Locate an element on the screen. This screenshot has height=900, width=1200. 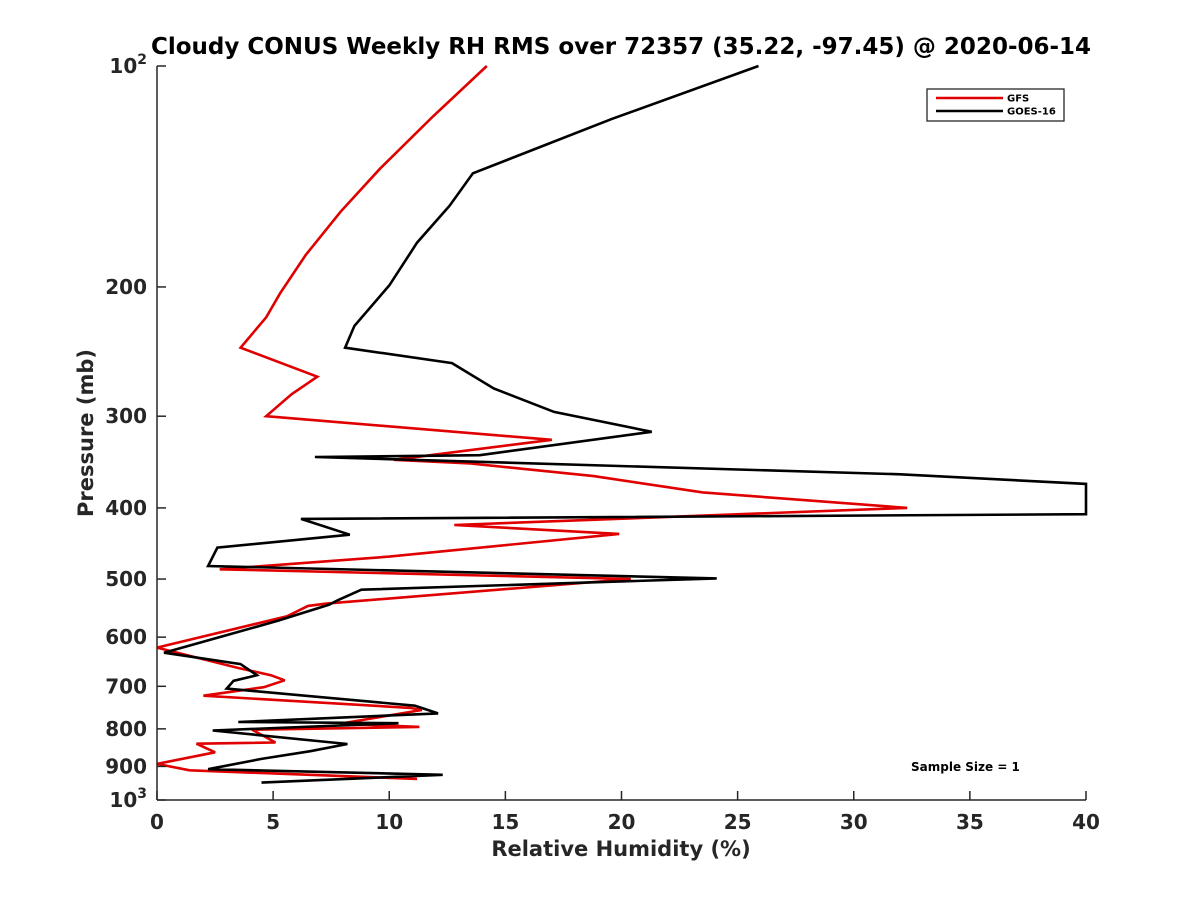
y-tick-label: 10³ is located at coordinates (128, 799).